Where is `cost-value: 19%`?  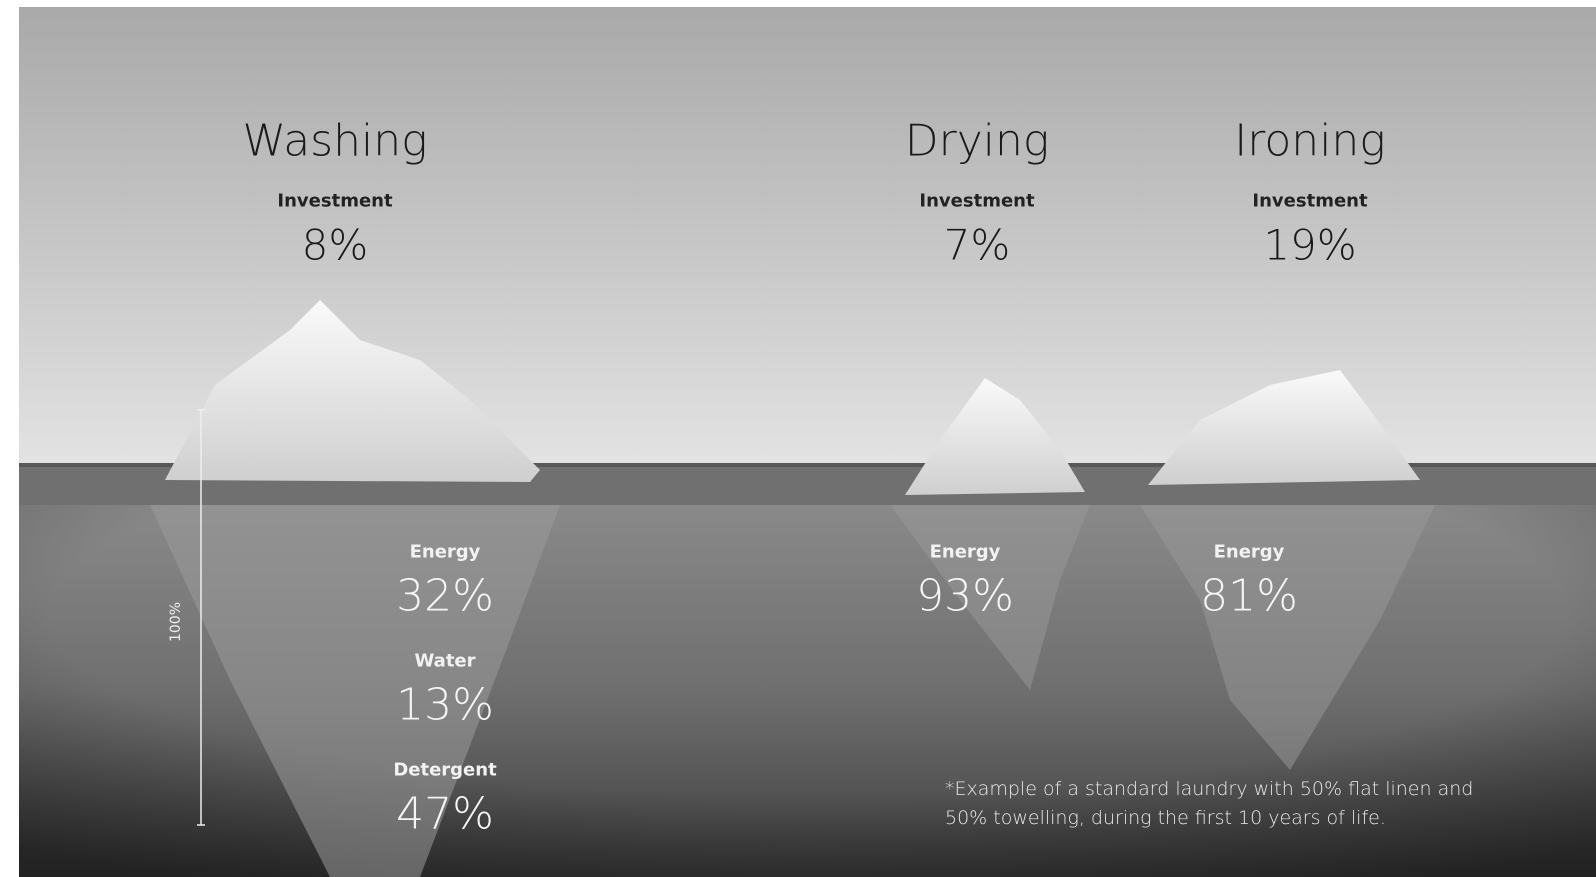
cost-value: 19% is located at coordinates (1310, 245).